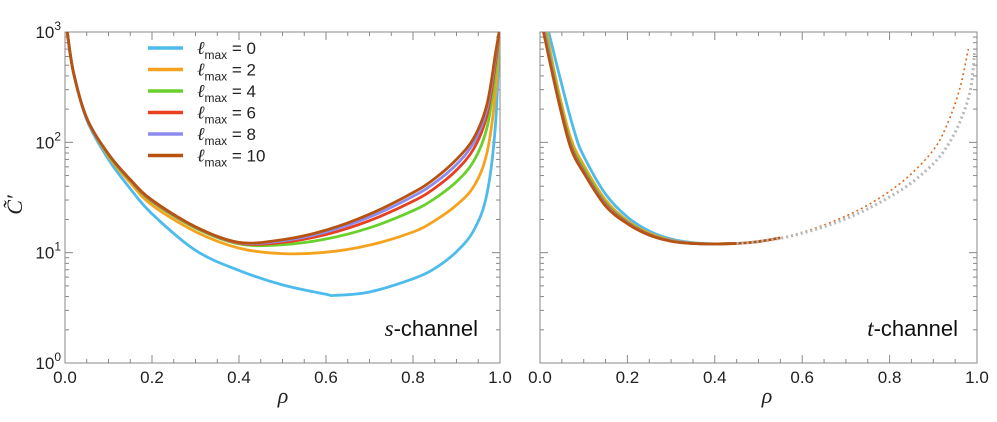 This screenshot has width=997, height=422. Describe the element at coordinates (436, 328) in the screenshot. I see `panel-label-s-rest: -channel` at that location.